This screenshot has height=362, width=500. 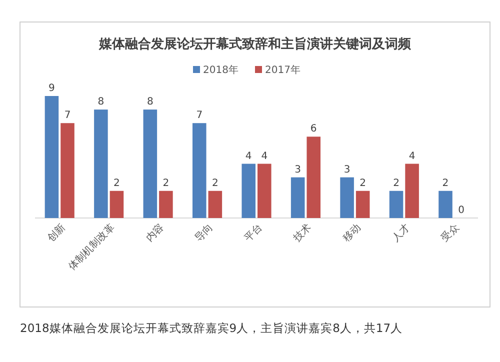 What do you see at coordinates (352, 233) in the screenshot?
I see `x-tick-label: 移动` at bounding box center [352, 233].